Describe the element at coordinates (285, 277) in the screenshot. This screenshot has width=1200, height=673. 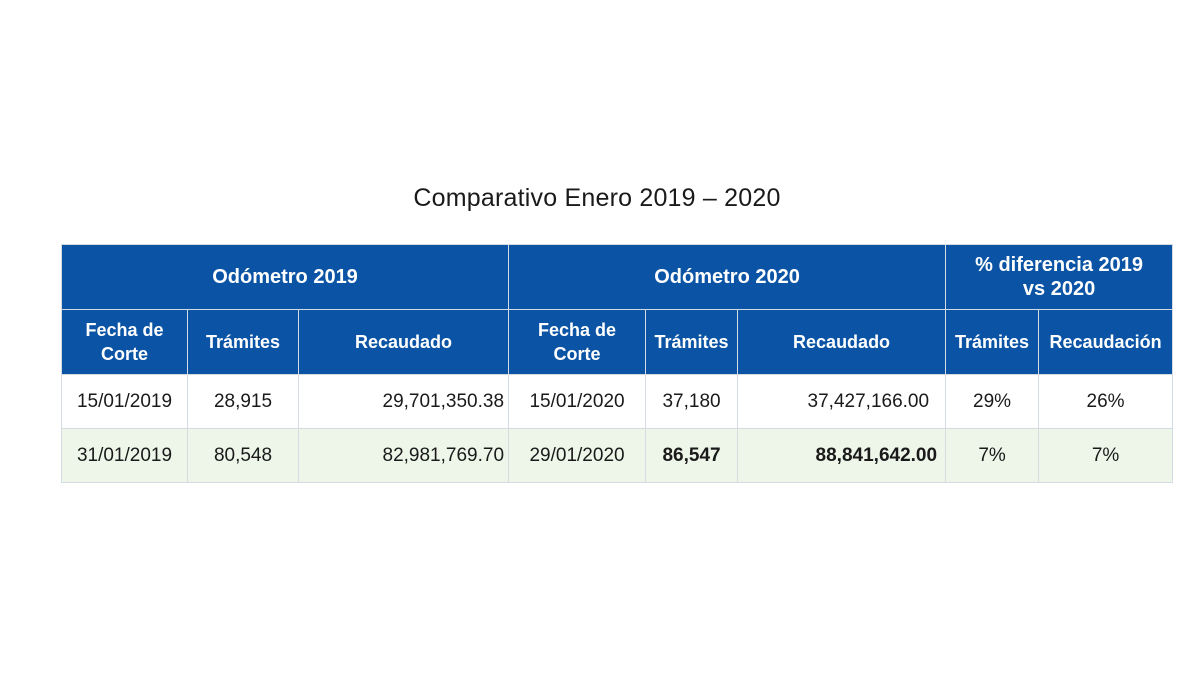
I see `group-header-odometro-2019: Odómetro 2019` at that location.